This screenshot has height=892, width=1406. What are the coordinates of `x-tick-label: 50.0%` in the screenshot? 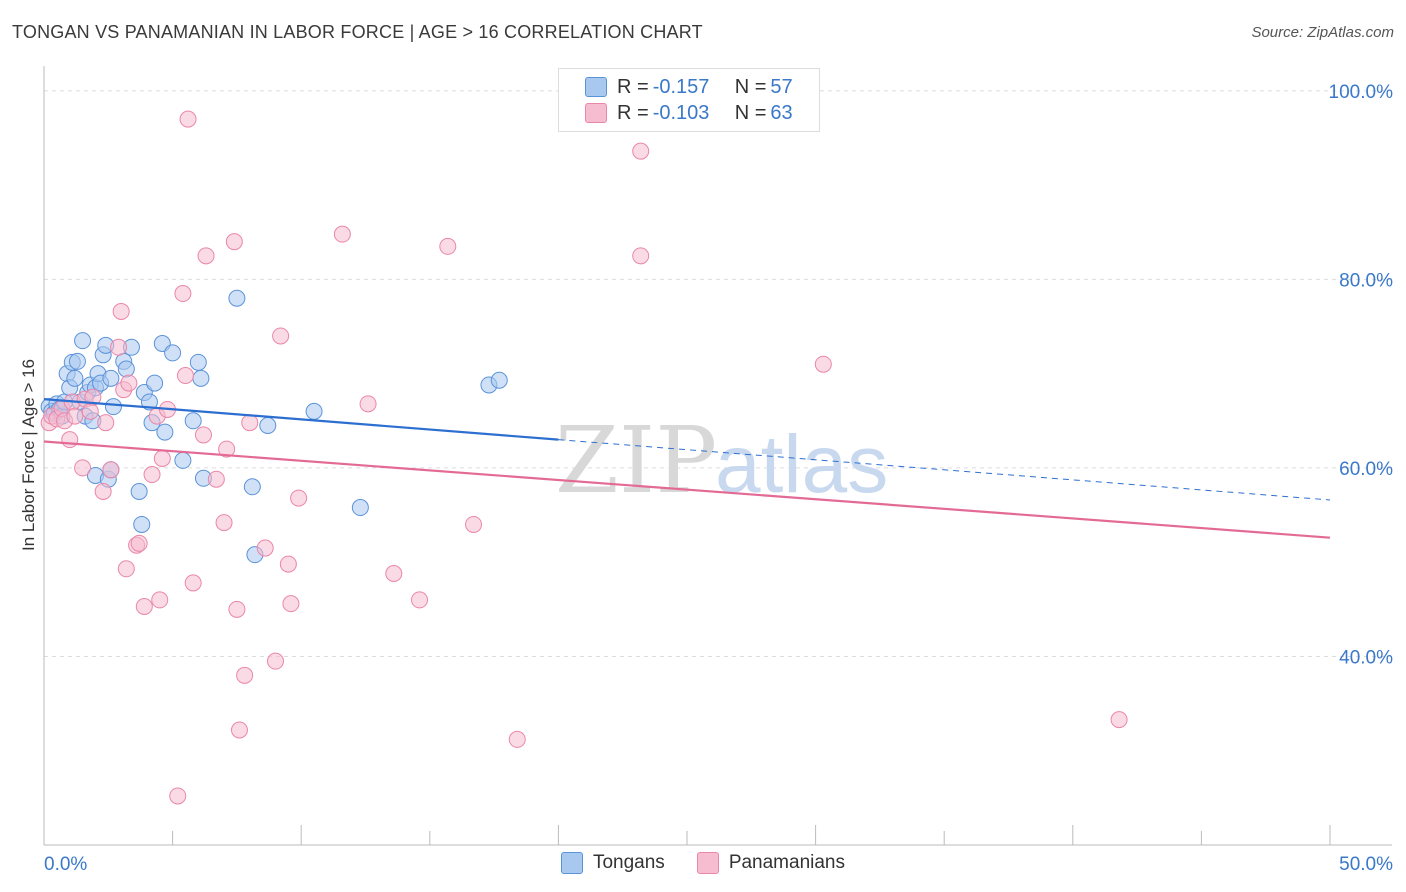 It's located at (1366, 864).